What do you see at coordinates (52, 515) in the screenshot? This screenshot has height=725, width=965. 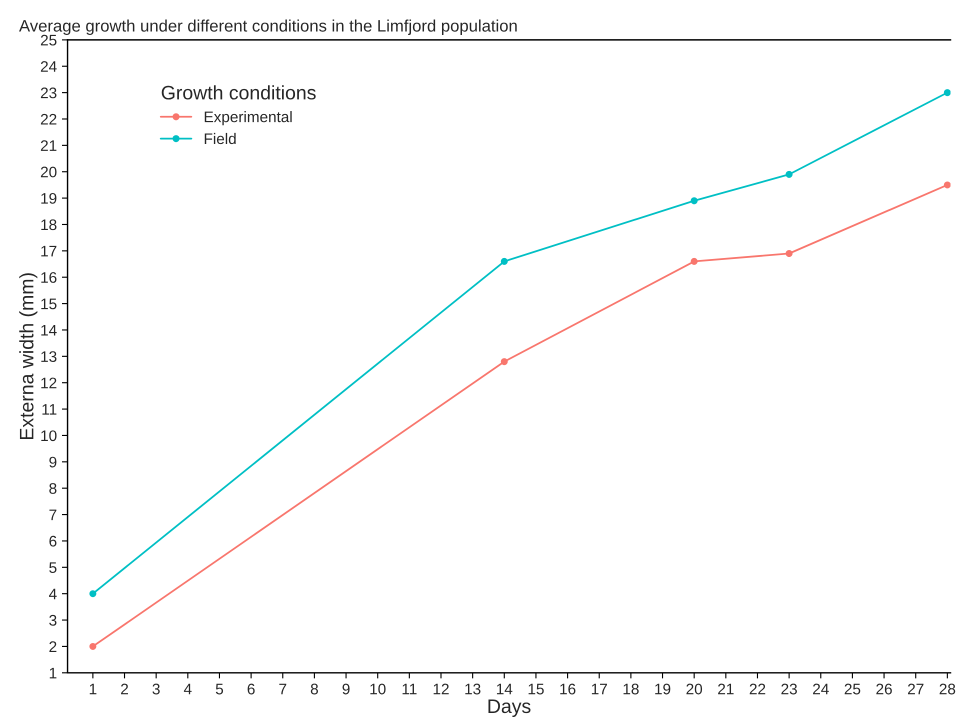 I see `y-tick-label: 7` at bounding box center [52, 515].